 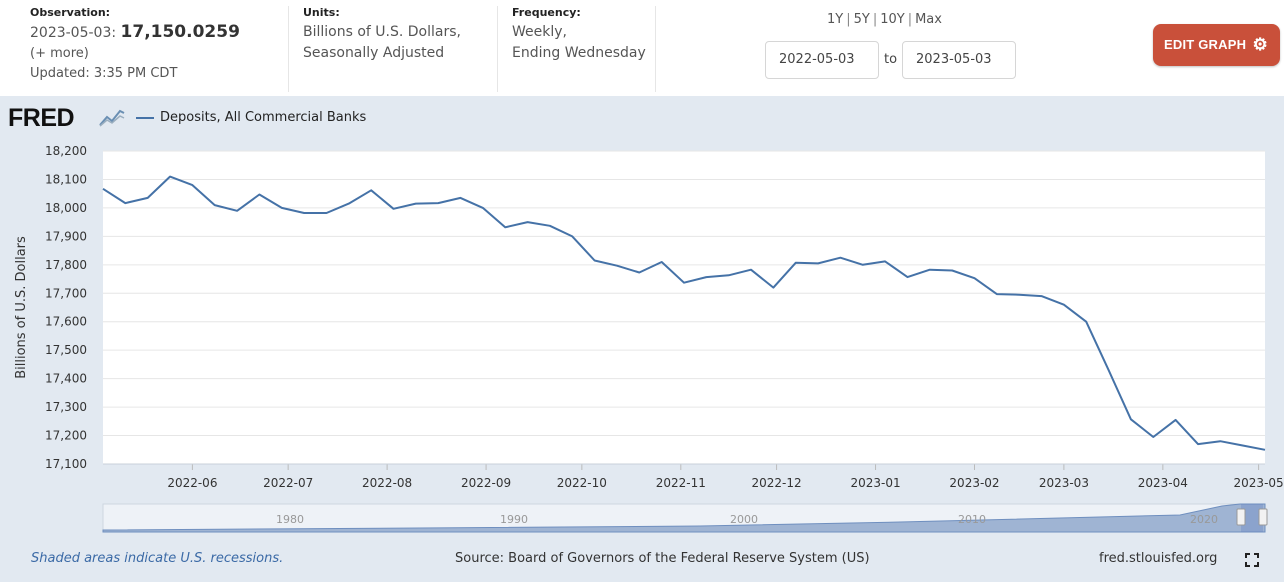 I want to click on range-10y-link: 10Y, so click(x=892, y=19).